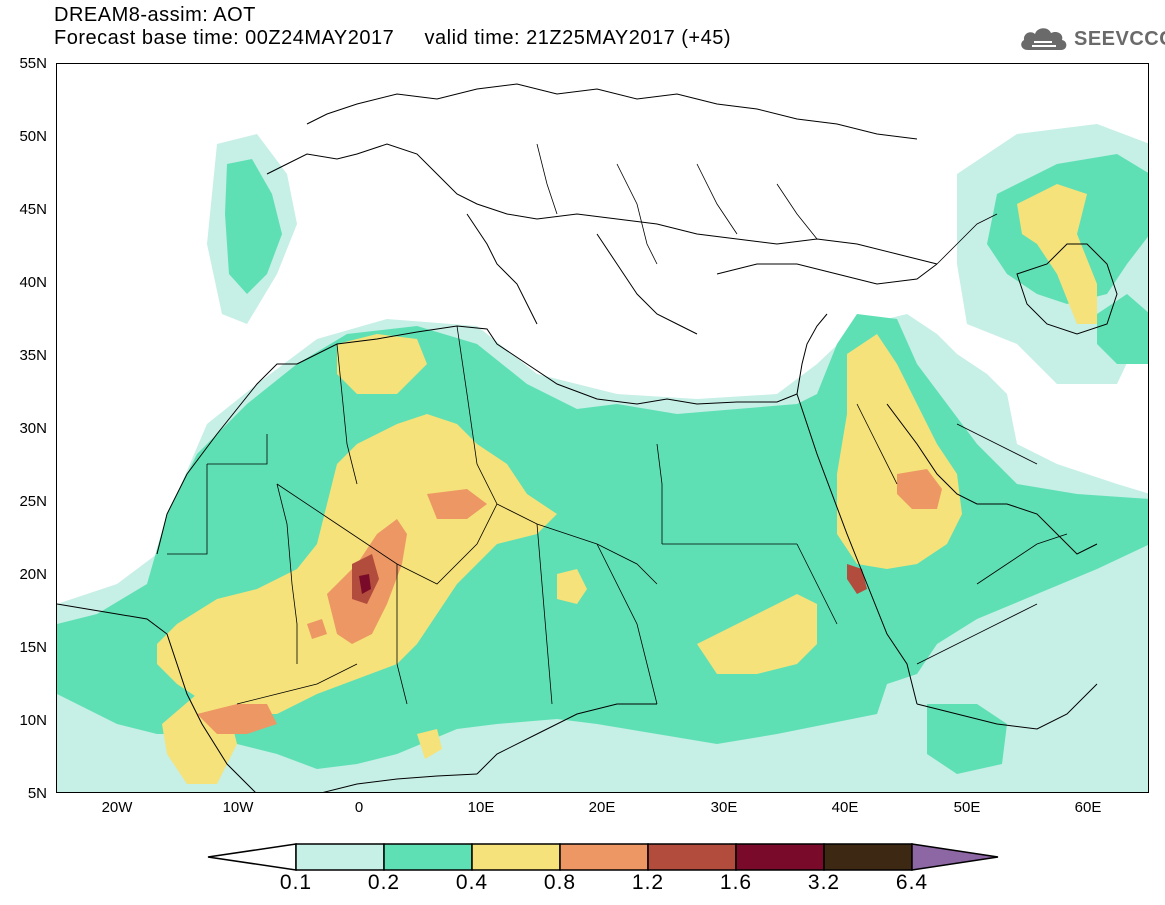  What do you see at coordinates (33, 574) in the screenshot?
I see `lat-label-20n: 20N` at bounding box center [33, 574].